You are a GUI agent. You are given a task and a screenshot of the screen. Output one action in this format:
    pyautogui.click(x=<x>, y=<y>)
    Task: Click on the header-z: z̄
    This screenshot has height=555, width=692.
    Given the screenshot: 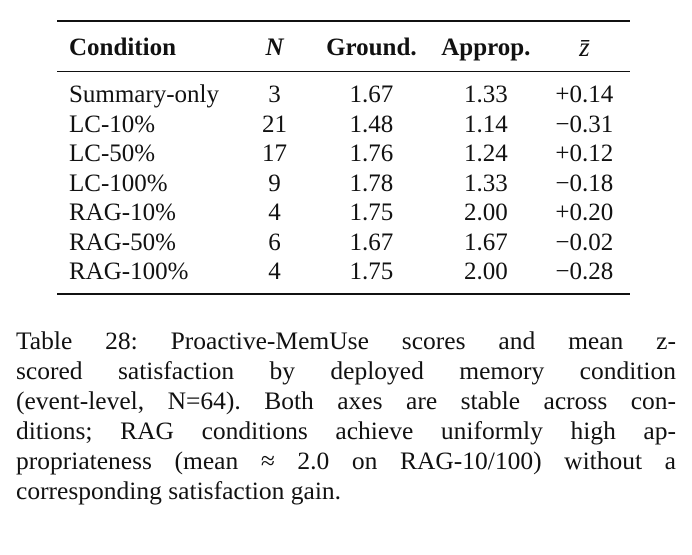 What is the action you would take?
    pyautogui.click(x=584, y=47)
    